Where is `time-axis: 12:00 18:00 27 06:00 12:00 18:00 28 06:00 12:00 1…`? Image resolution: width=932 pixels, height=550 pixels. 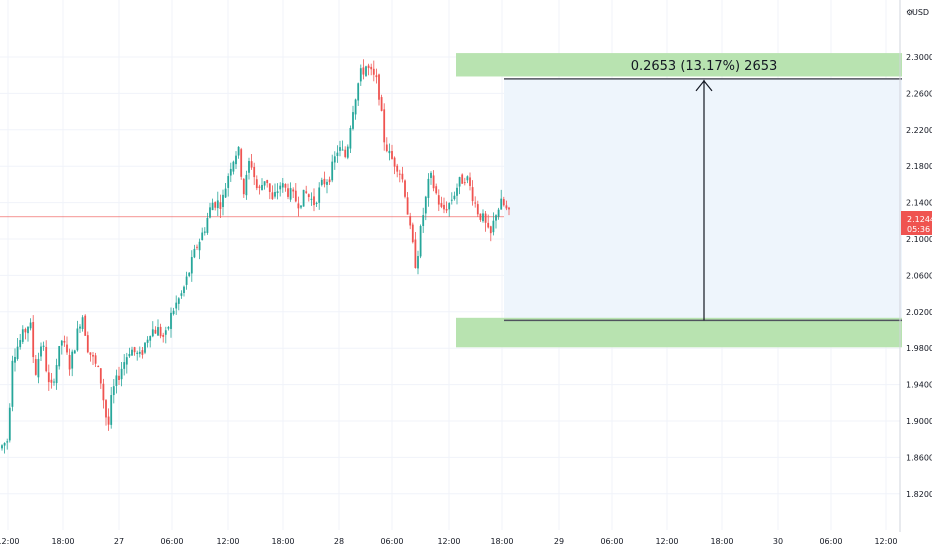
time-axis: 12:00 18:00 27 06:00 12:00 18:00 28 06:00 12:00 1… is located at coordinates (449, 541).